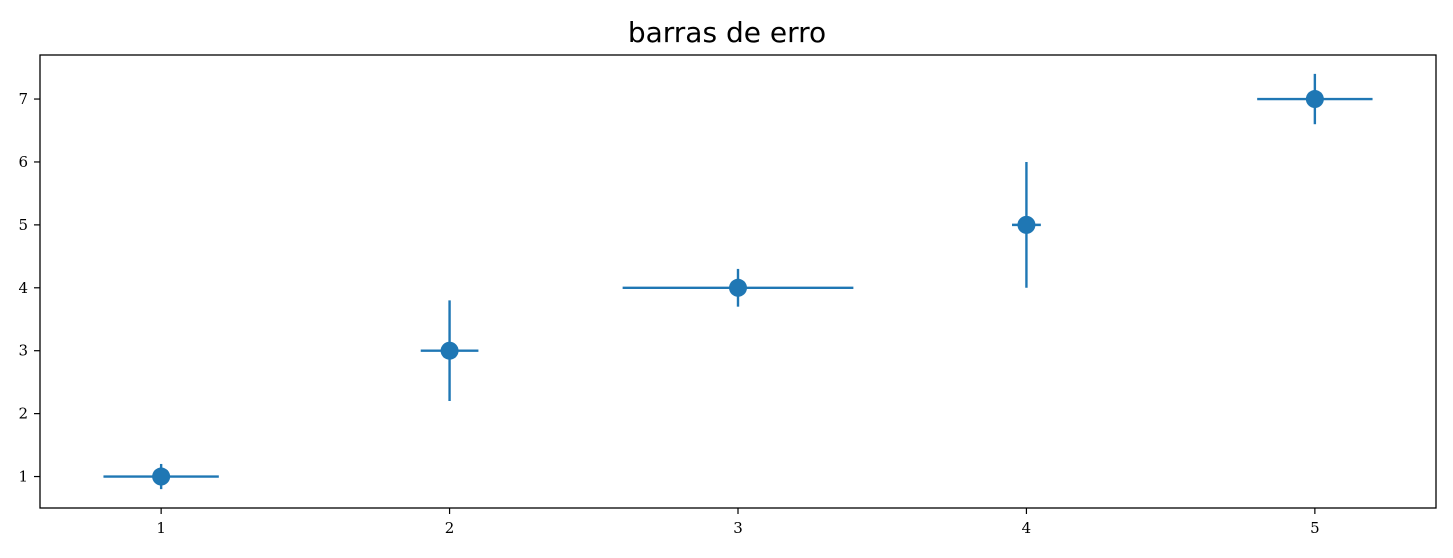 The width and height of the screenshot is (1453, 558). Describe the element at coordinates (23, 288) in the screenshot. I see `y-tick-label: 4` at that location.